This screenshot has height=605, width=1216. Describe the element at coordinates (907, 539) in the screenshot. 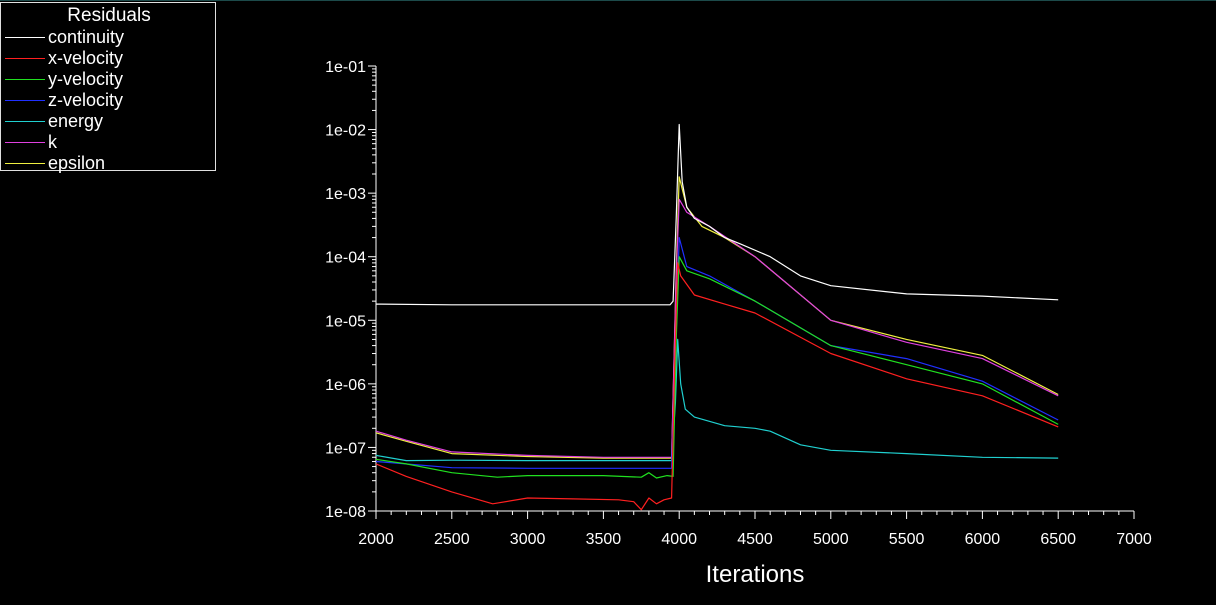

I see `x-tick-label: 5500` at that location.